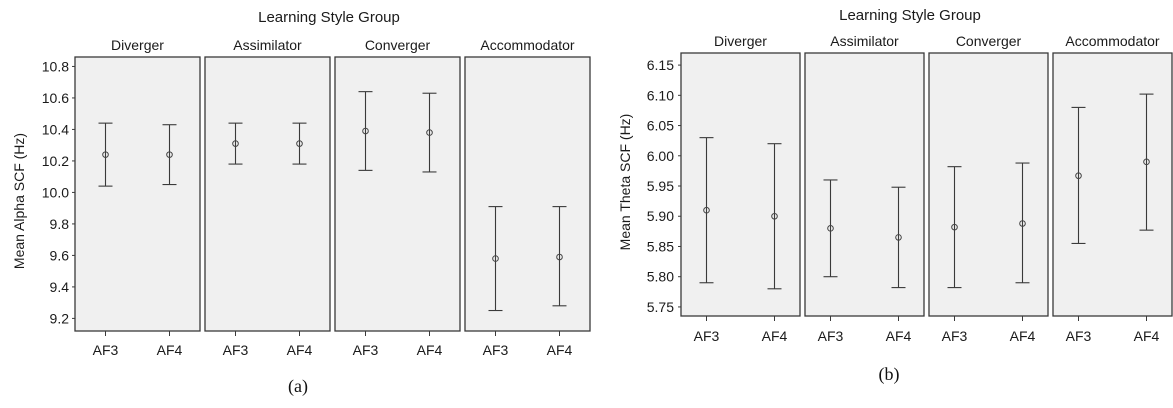 The height and width of the screenshot is (408, 1173). Describe the element at coordinates (660, 126) in the screenshot. I see `chart-b-y-tick-label: 6.05` at that location.